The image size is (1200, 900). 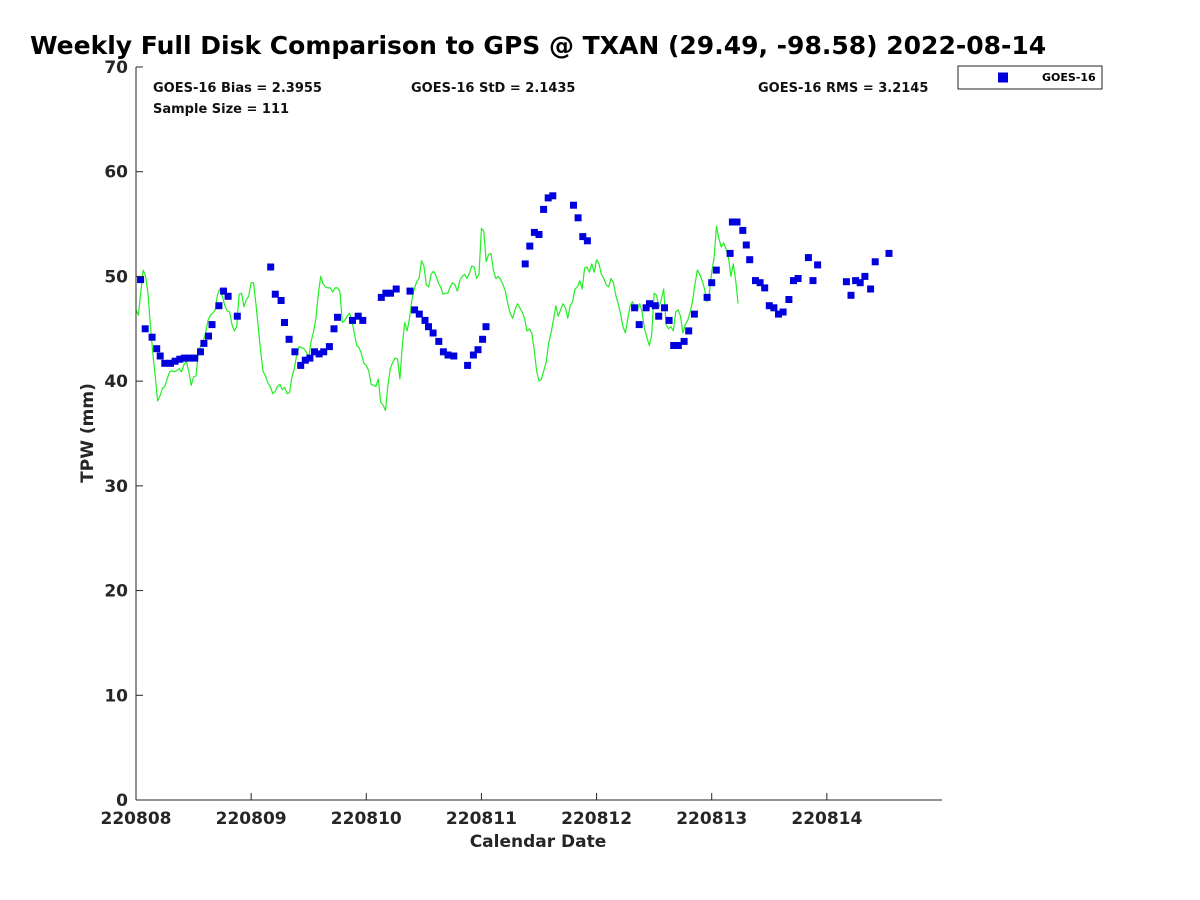 What do you see at coordinates (237, 88) in the screenshot?
I see `stat-bias: GOES-16 Bias = 2.3955` at bounding box center [237, 88].